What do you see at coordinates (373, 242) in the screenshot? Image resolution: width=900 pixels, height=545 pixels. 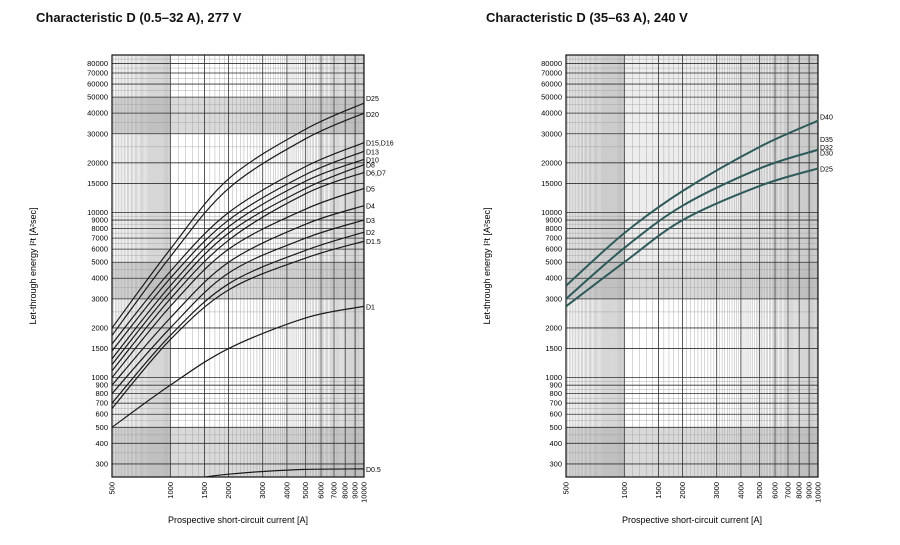 I see `series-label-d1-5: D1.5` at bounding box center [373, 242].